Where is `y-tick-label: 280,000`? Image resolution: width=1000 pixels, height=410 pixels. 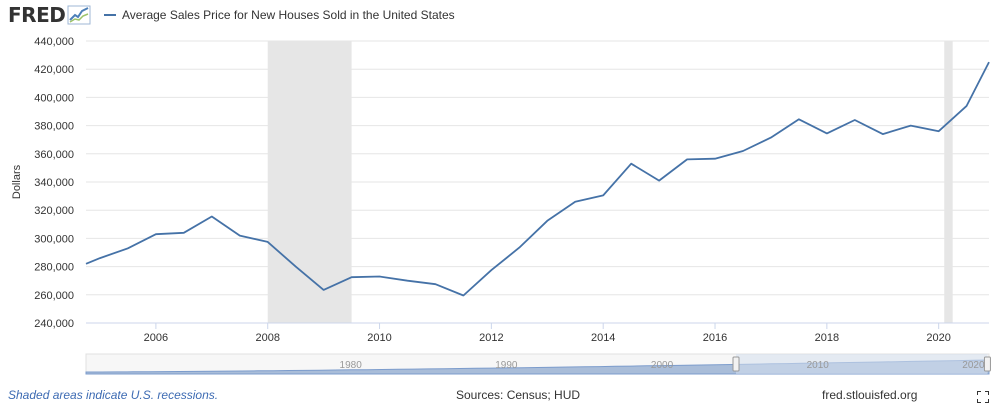
y-tick-label: 280,000 is located at coordinates (54, 268).